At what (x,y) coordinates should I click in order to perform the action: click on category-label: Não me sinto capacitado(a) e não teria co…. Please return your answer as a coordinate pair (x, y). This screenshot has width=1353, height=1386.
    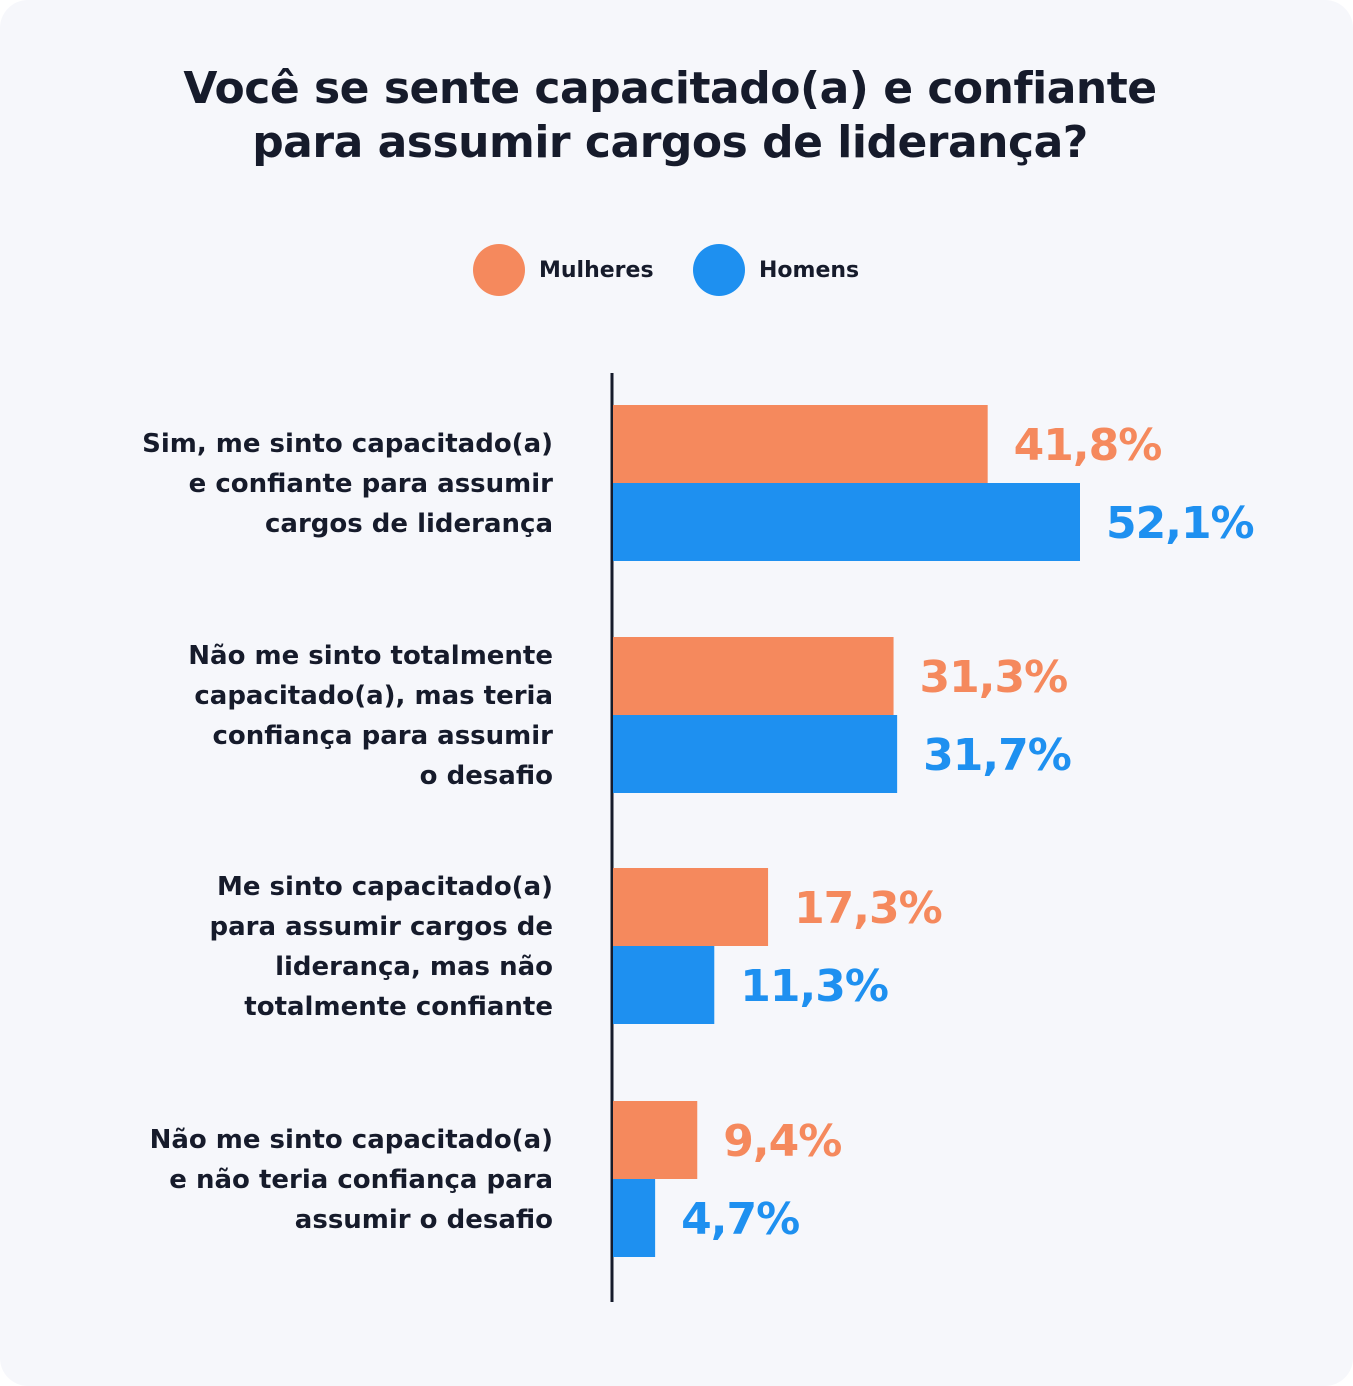
    Looking at the image, I should click on (351, 1180).